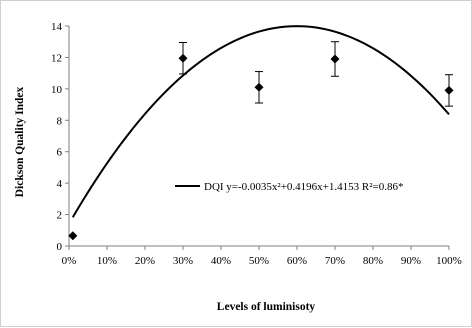  I want to click on y-tick-label: 0, so click(60, 247).